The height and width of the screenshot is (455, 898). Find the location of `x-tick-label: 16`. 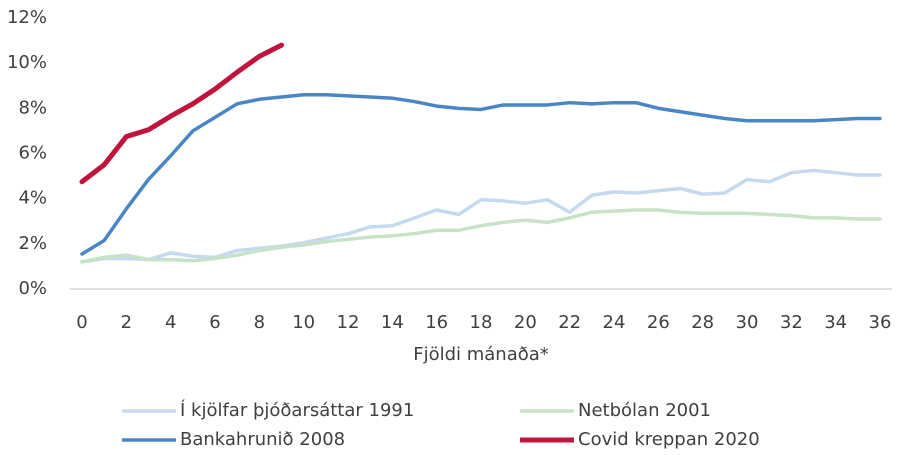

x-tick-label: 16 is located at coordinates (436, 322).